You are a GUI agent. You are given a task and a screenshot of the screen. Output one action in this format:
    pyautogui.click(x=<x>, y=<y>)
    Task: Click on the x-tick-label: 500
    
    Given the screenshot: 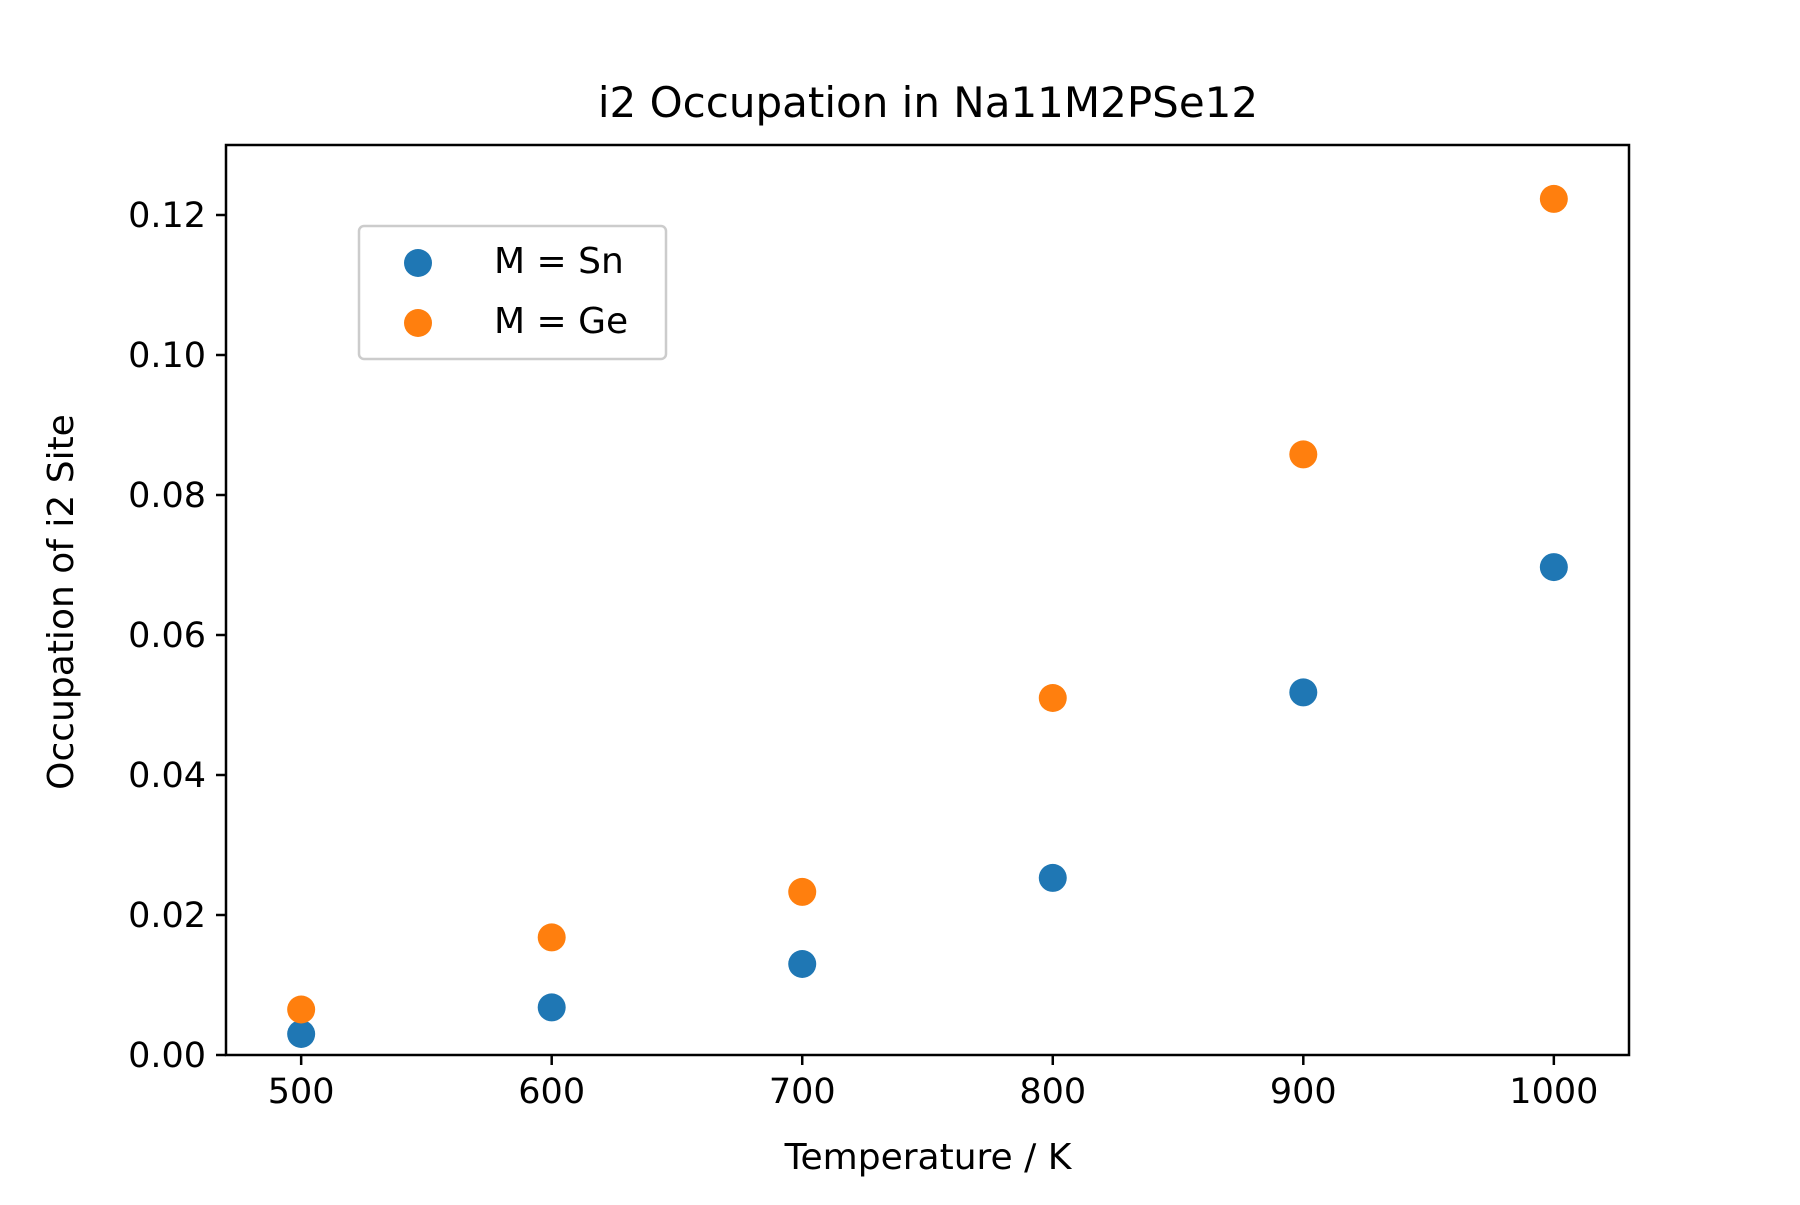 What is the action you would take?
    pyautogui.click(x=301, y=1092)
    